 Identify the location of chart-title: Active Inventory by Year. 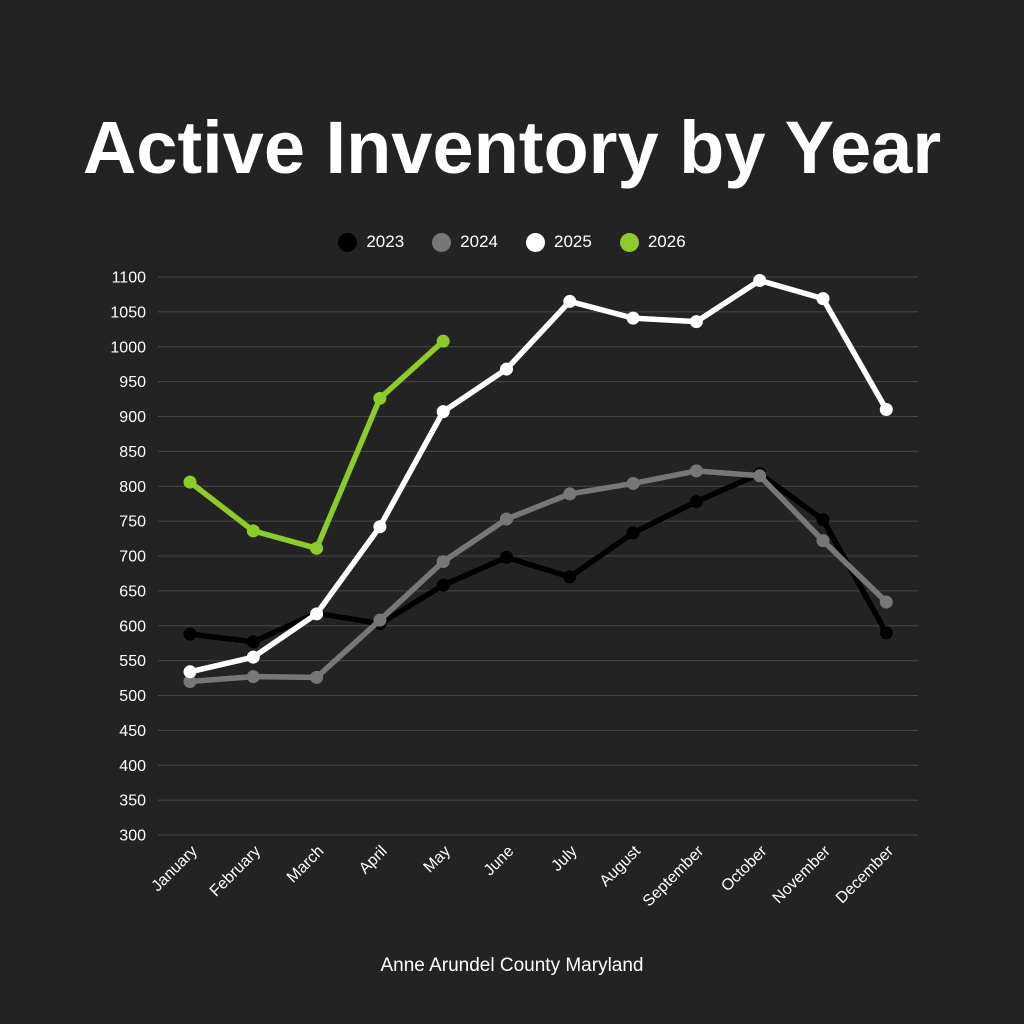
(512, 147).